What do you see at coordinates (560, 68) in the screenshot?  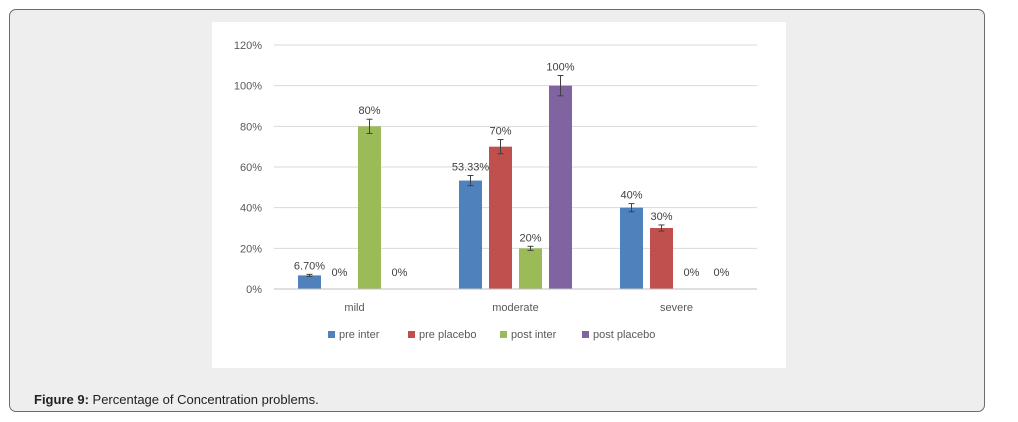 I see `data-label: 100%` at bounding box center [560, 68].